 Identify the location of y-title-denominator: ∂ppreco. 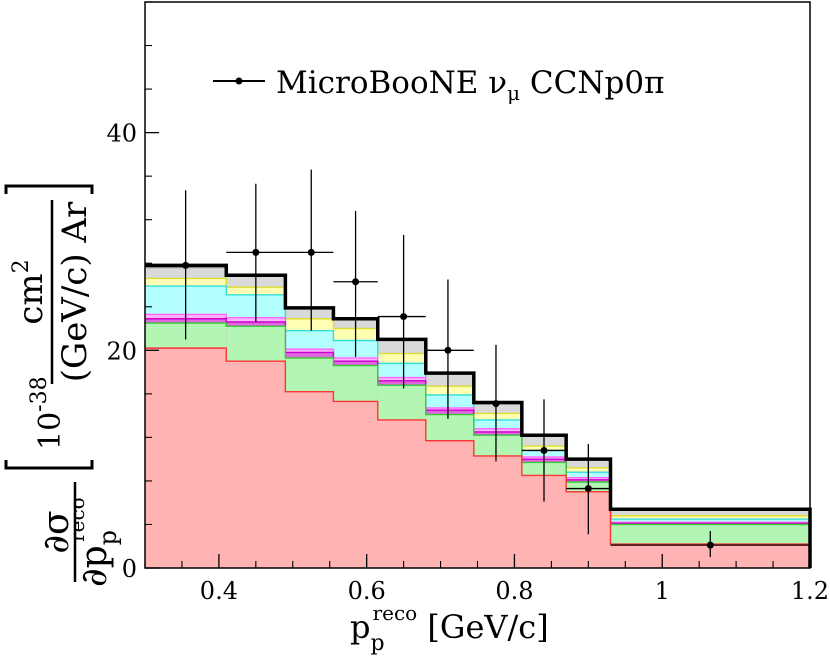
(93, 542).